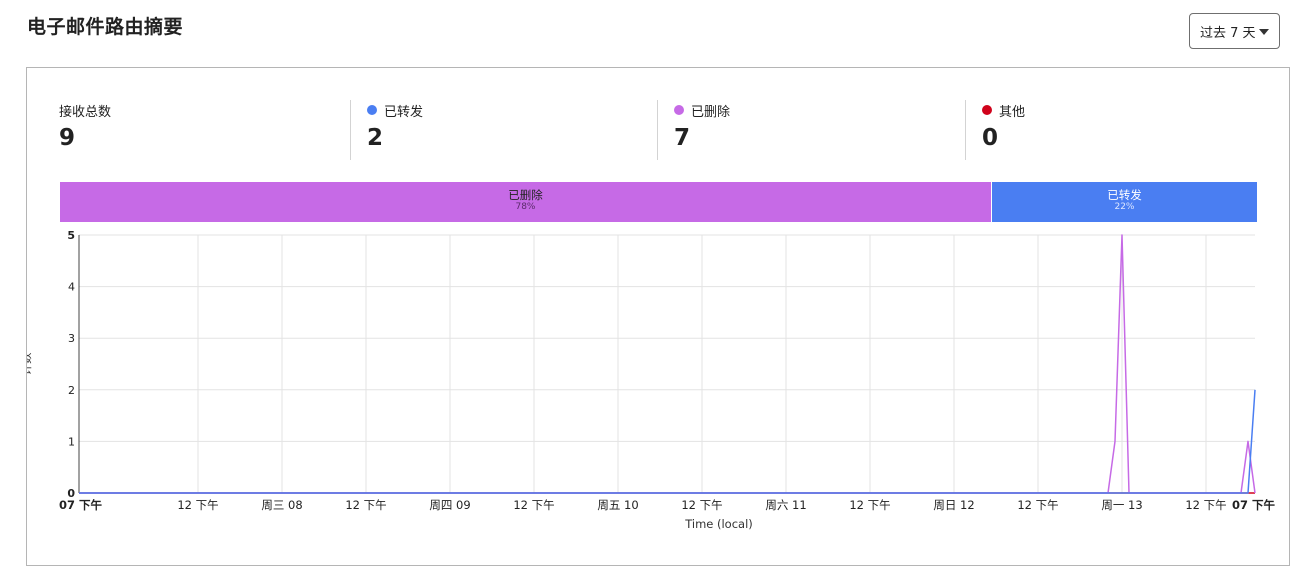 The width and height of the screenshot is (1295, 571). I want to click on other-dot-icon, so click(987, 110).